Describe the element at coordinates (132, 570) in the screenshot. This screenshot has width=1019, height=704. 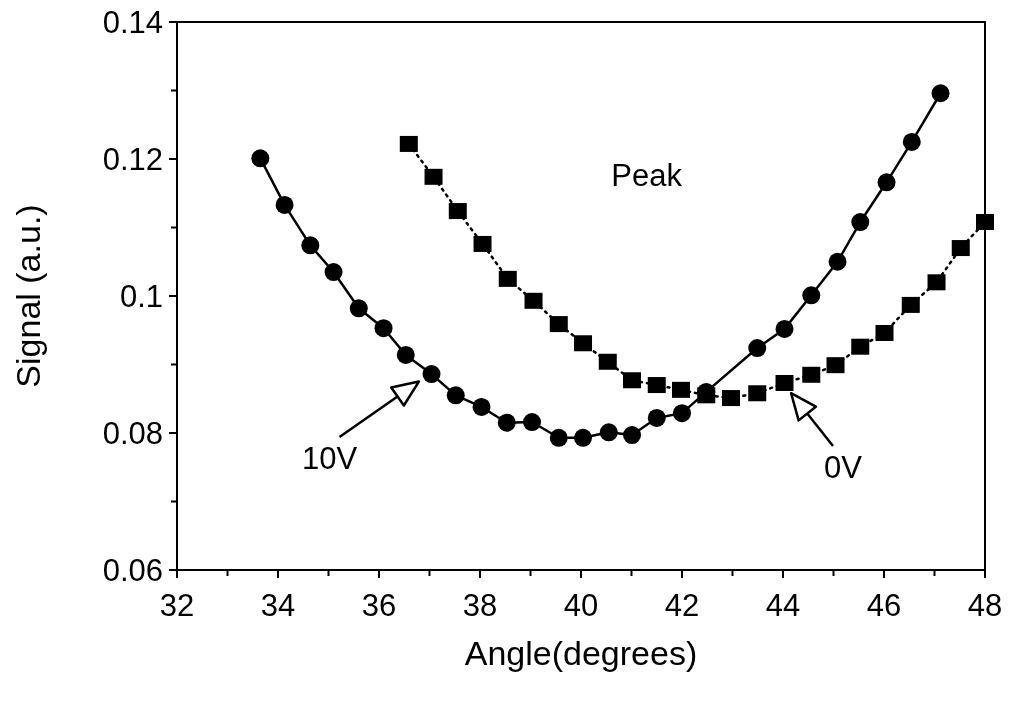
I see `y-tick-label: 0.06` at that location.